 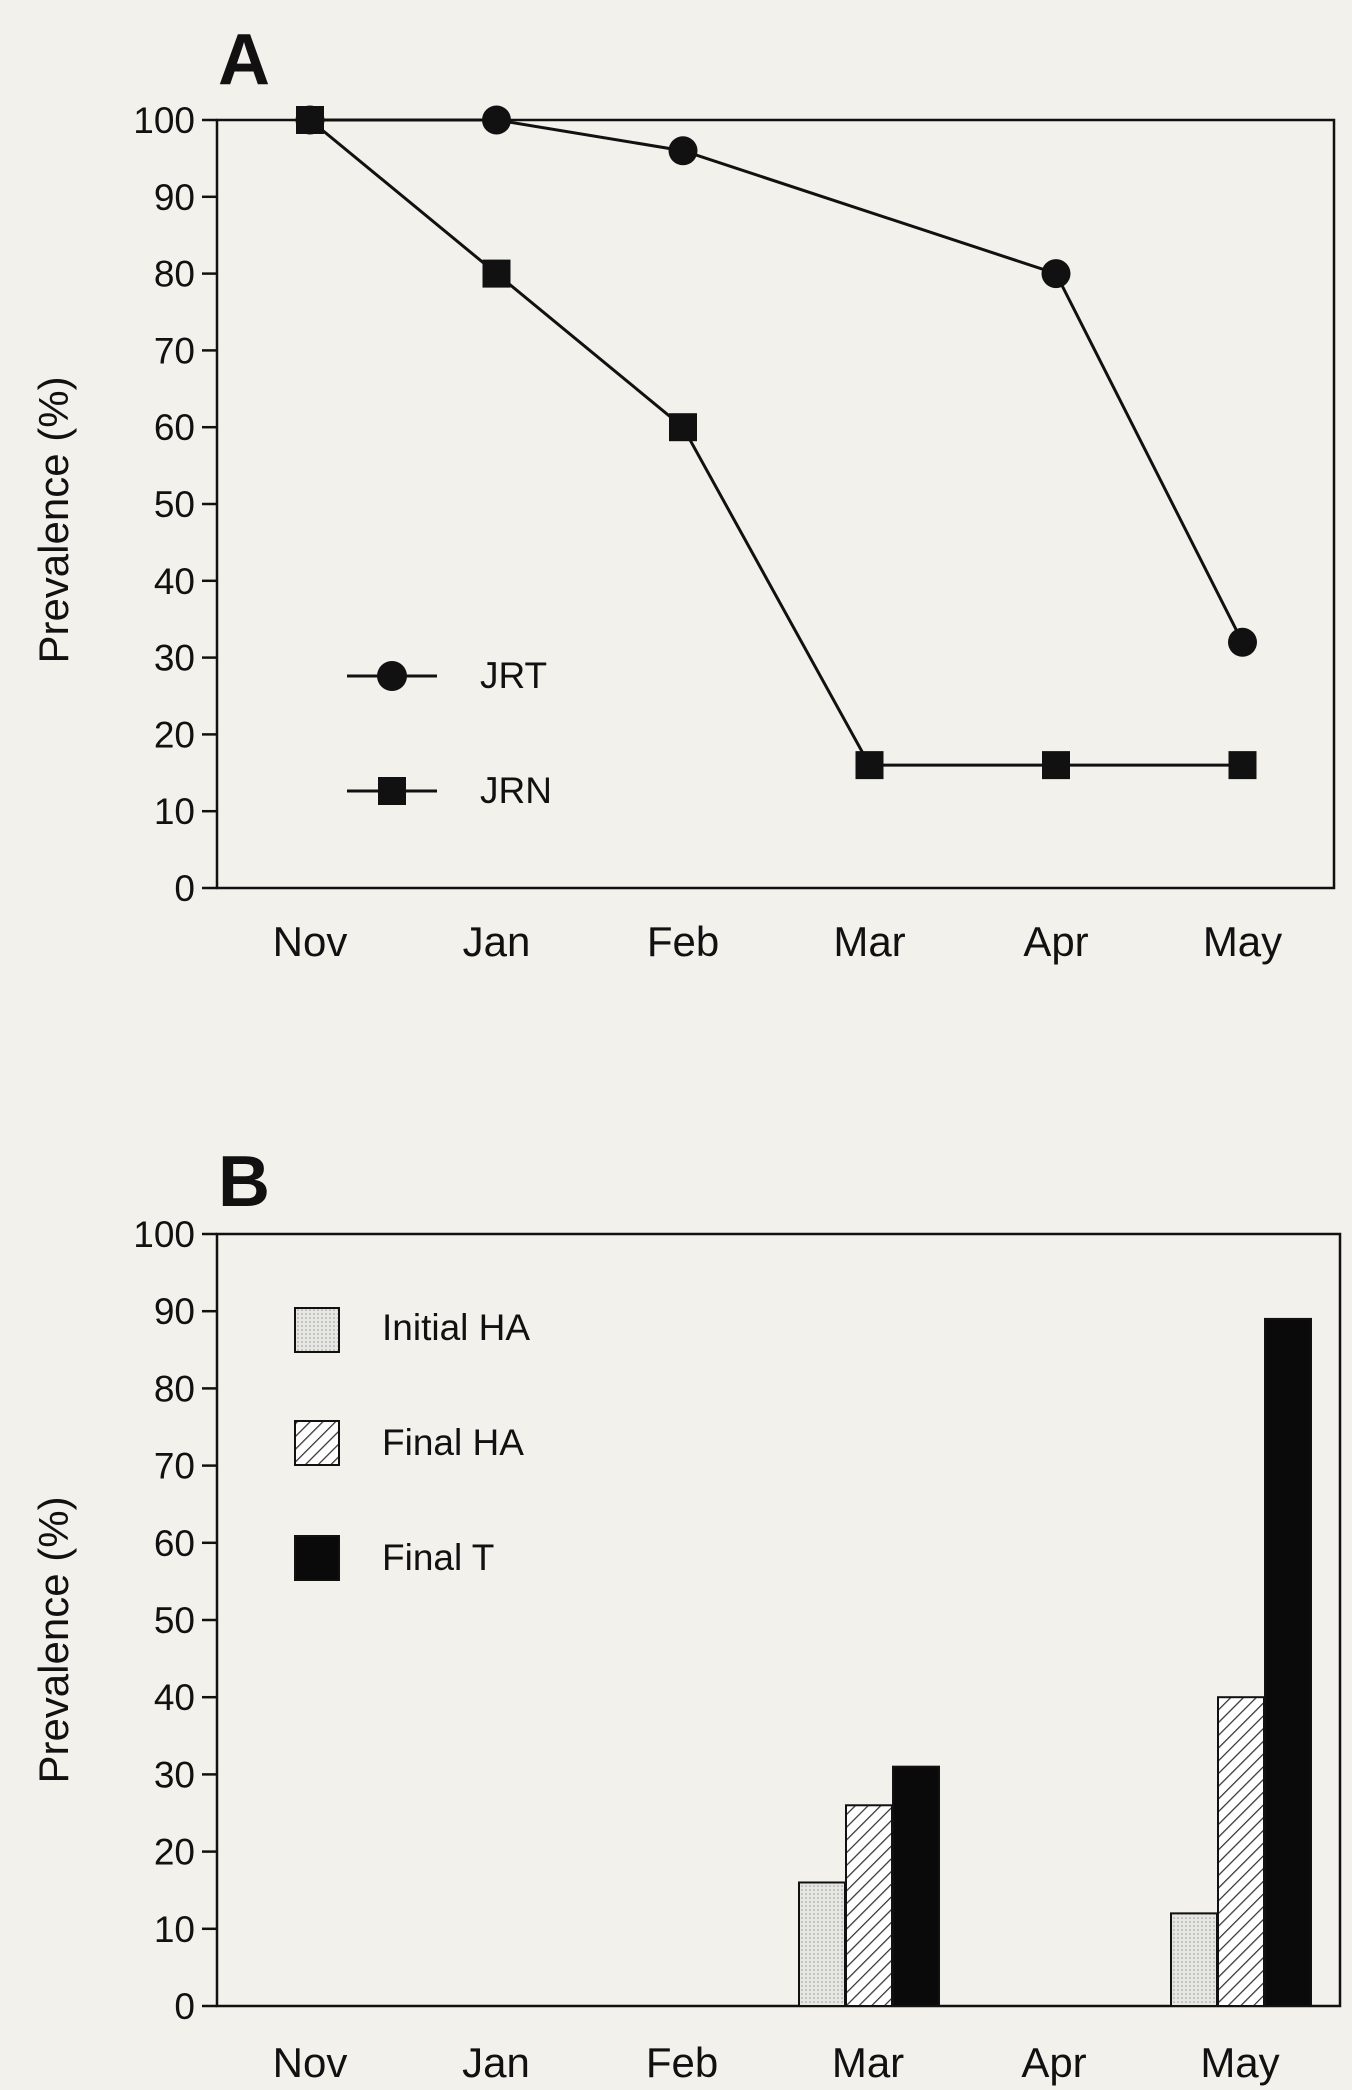 What do you see at coordinates (1055, 1662) in the screenshot?
I see `panel-b-bars` at bounding box center [1055, 1662].